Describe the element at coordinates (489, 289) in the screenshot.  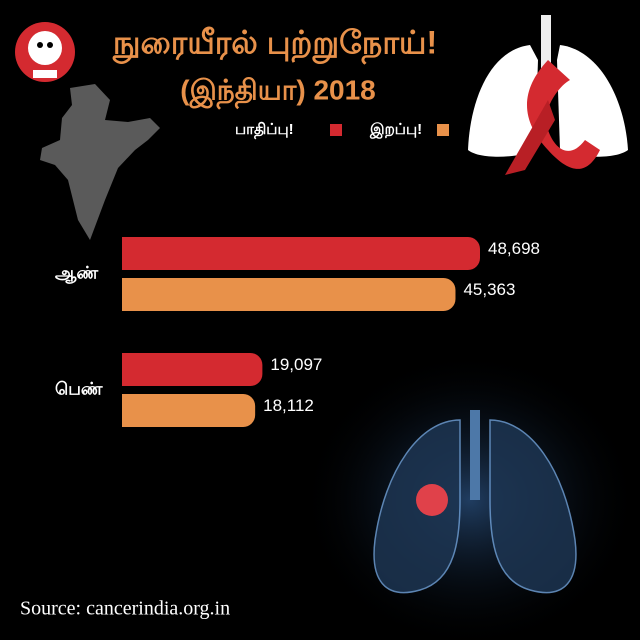
I see `value-label: 45,363` at that location.